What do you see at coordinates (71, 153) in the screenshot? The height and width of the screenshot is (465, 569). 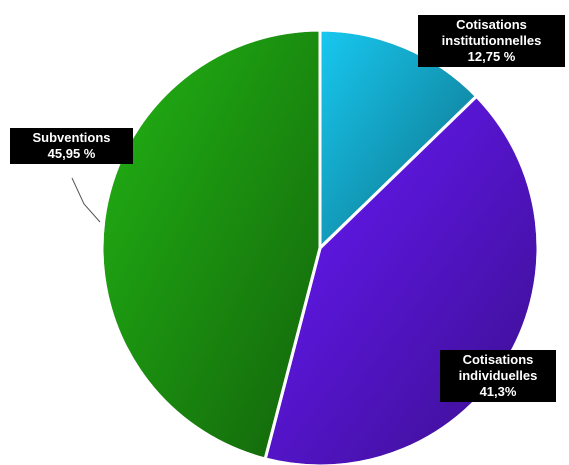 I see `value-label: 45,95 %` at bounding box center [71, 153].